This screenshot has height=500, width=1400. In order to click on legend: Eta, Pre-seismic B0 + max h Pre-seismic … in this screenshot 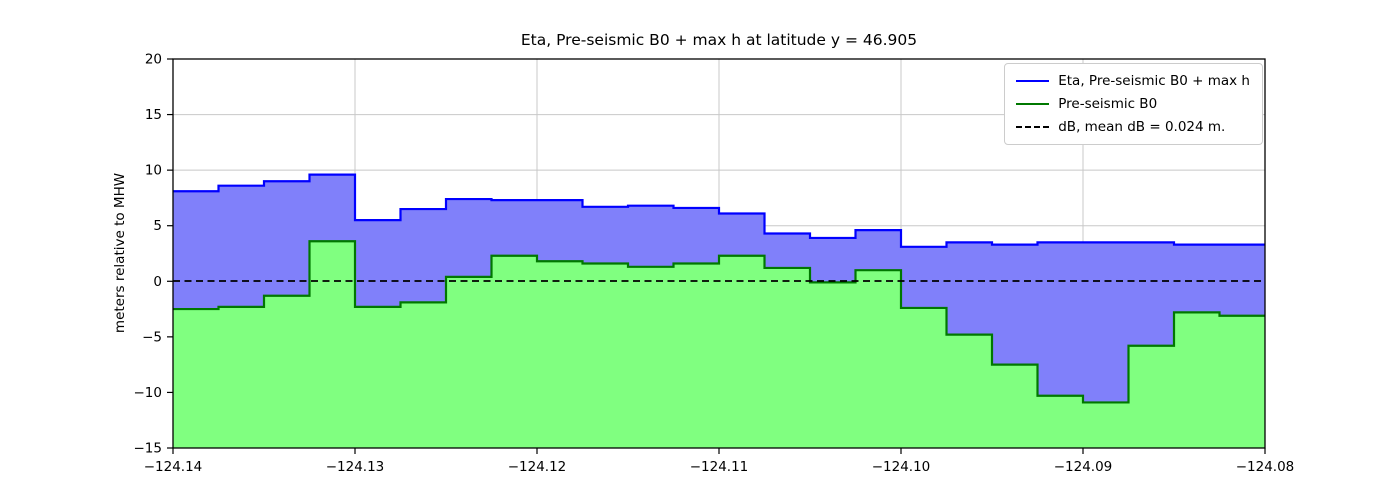, I will do `click(1133, 104)`.